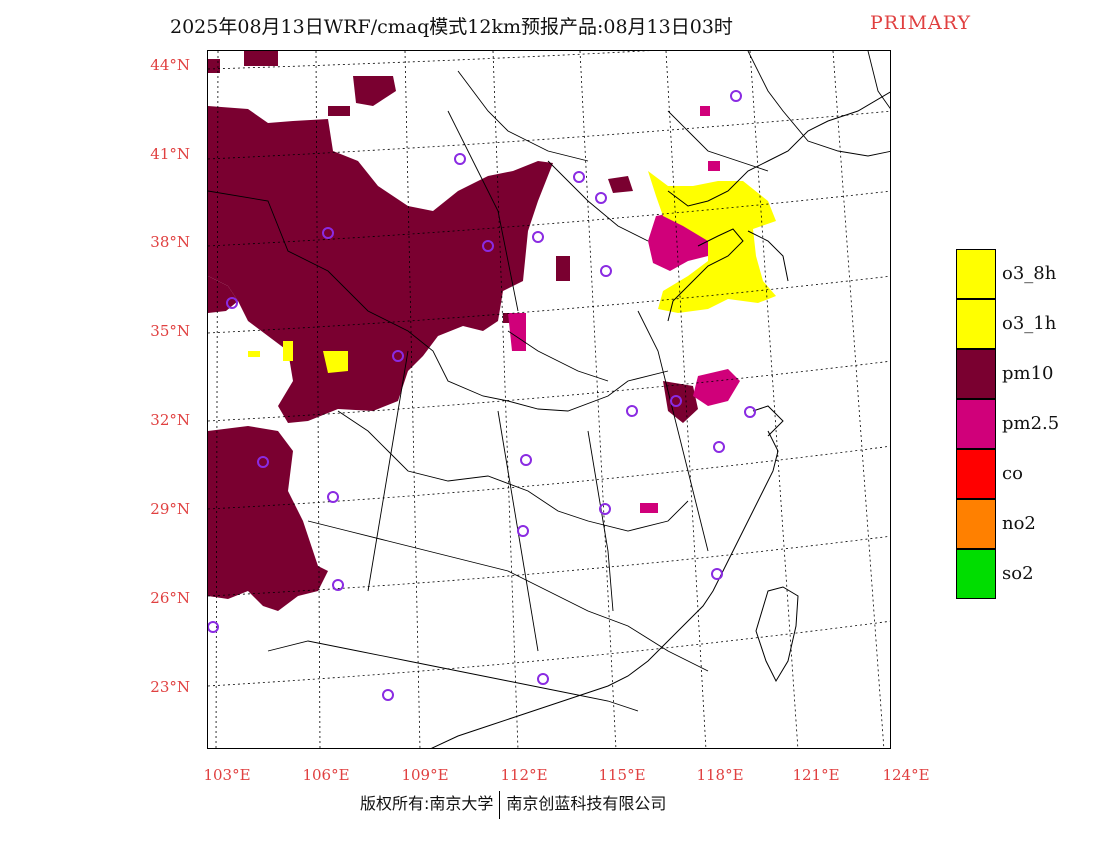  I want to click on copyright-left: 版权所有:南京大学, so click(427, 803).